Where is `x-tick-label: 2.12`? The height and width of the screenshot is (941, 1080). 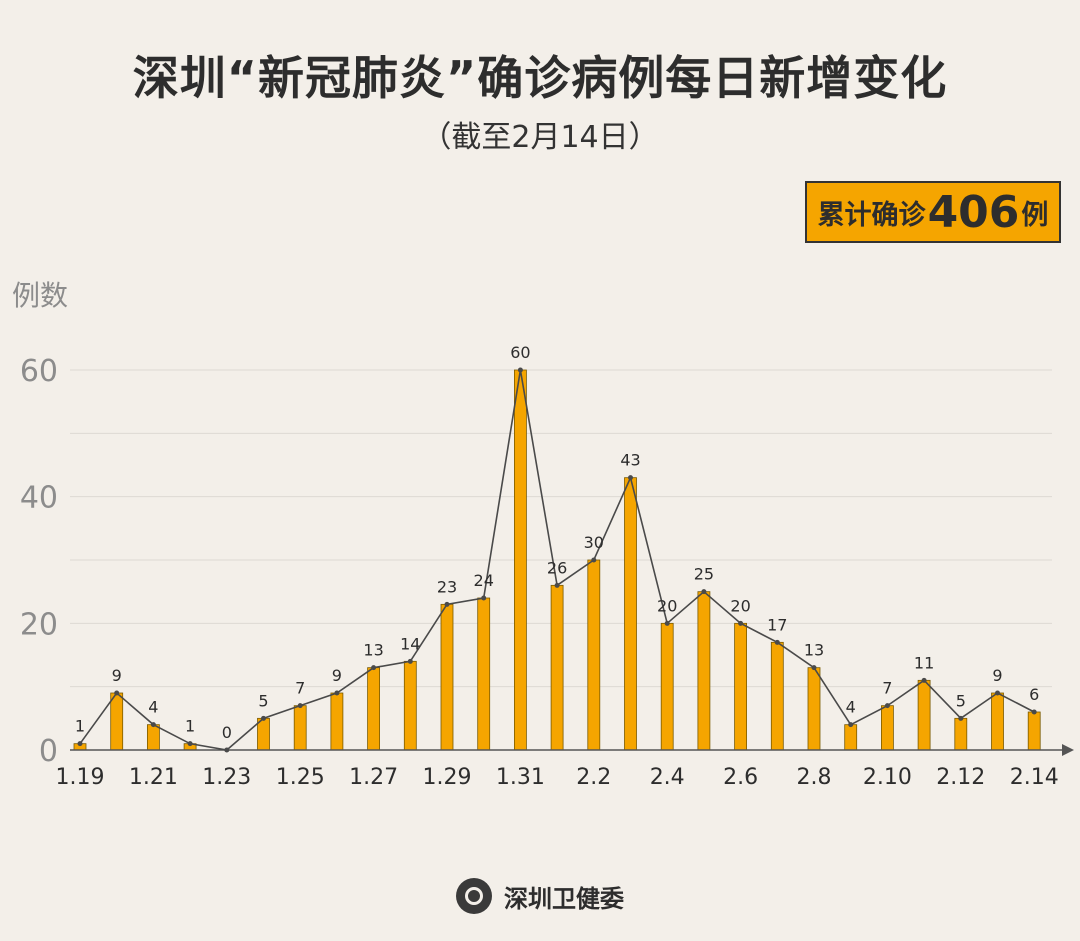 x-tick-label: 2.12 is located at coordinates (960, 777).